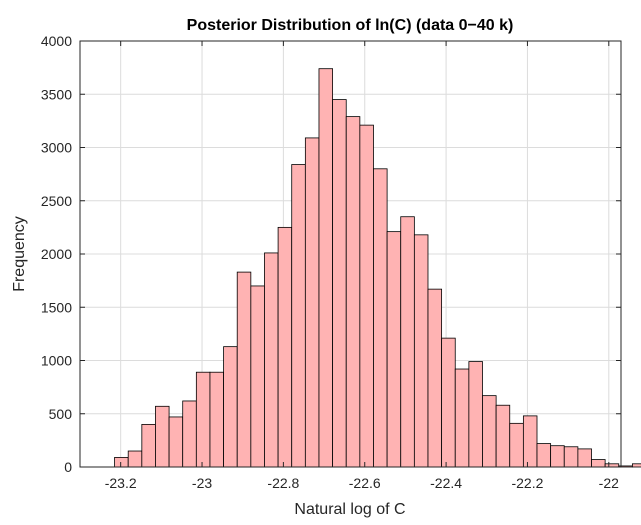 The height and width of the screenshot is (525, 641). What do you see at coordinates (61, 414) in the screenshot?
I see `y-tick-label: 500` at bounding box center [61, 414].